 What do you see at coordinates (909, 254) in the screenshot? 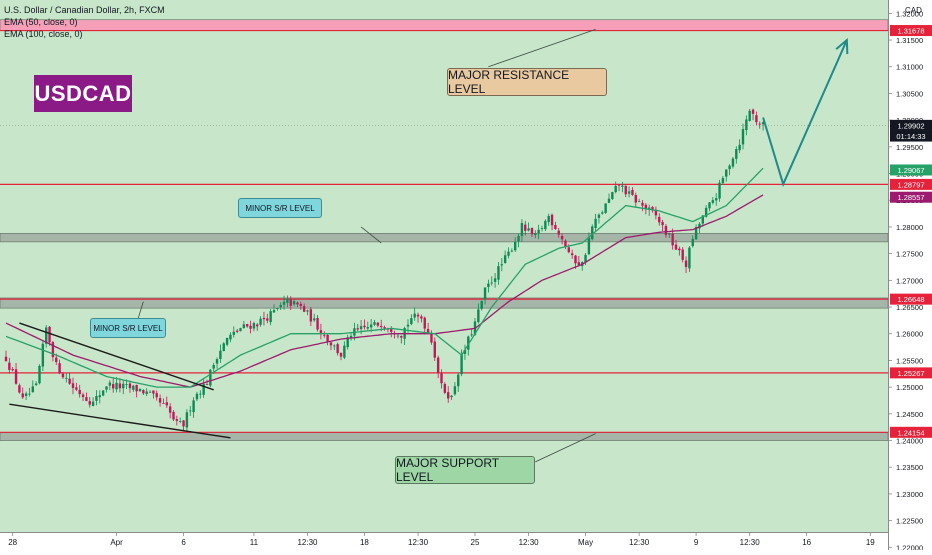
I see `price-tick-label: 1.27500` at bounding box center [909, 254].